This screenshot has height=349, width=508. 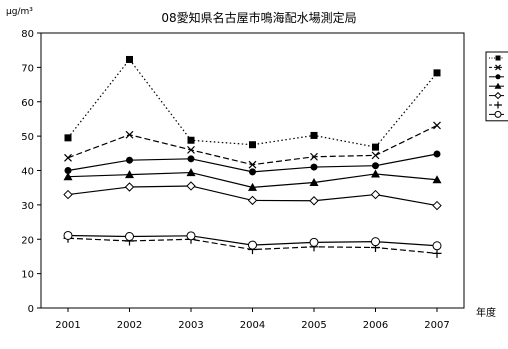 What do you see at coordinates (19, 12) in the screenshot?
I see `y-axis-unit-label: μg/m³` at bounding box center [19, 12].